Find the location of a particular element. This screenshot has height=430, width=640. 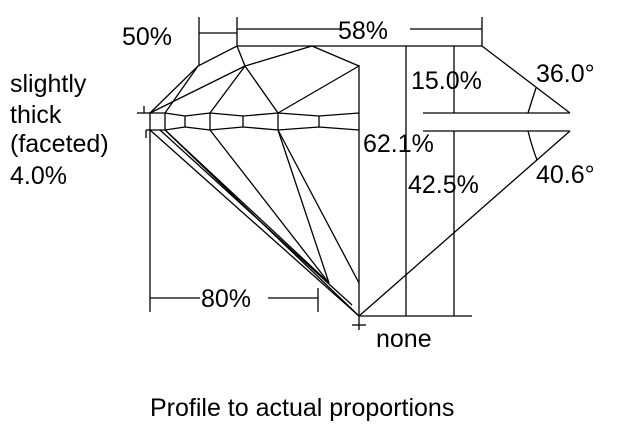

pavilion-facets is located at coordinates (259, 223).